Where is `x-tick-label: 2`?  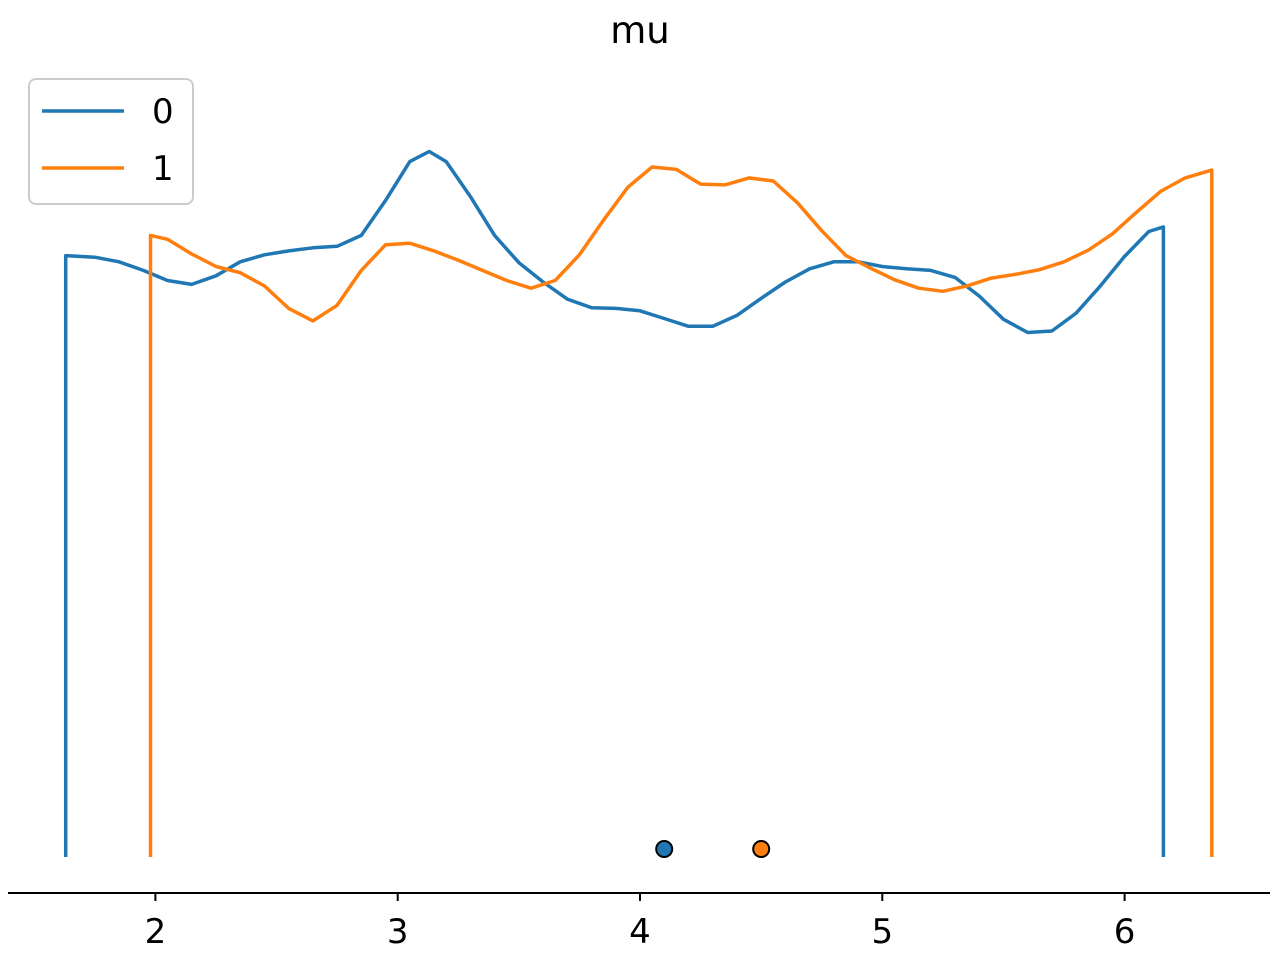
x-tick-label: 2 is located at coordinates (156, 932).